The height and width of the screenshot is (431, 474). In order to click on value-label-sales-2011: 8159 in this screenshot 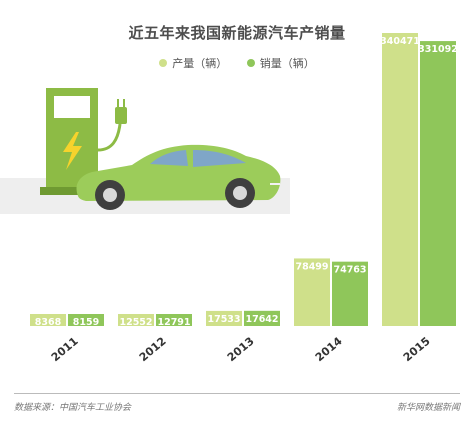, I will do `click(86, 322)`.